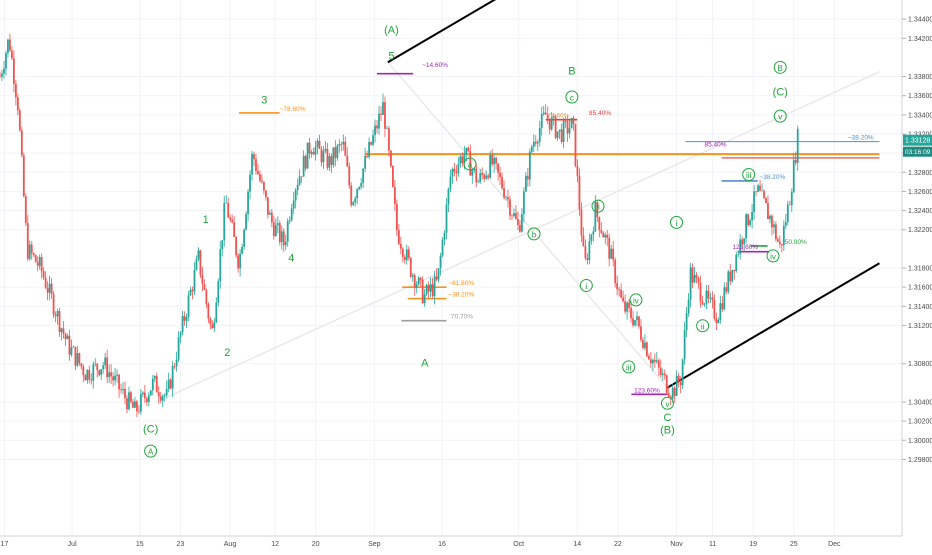 The height and width of the screenshot is (555, 932). Describe the element at coordinates (600, 113) in the screenshot. I see `fib-label: 85.40%` at that location.